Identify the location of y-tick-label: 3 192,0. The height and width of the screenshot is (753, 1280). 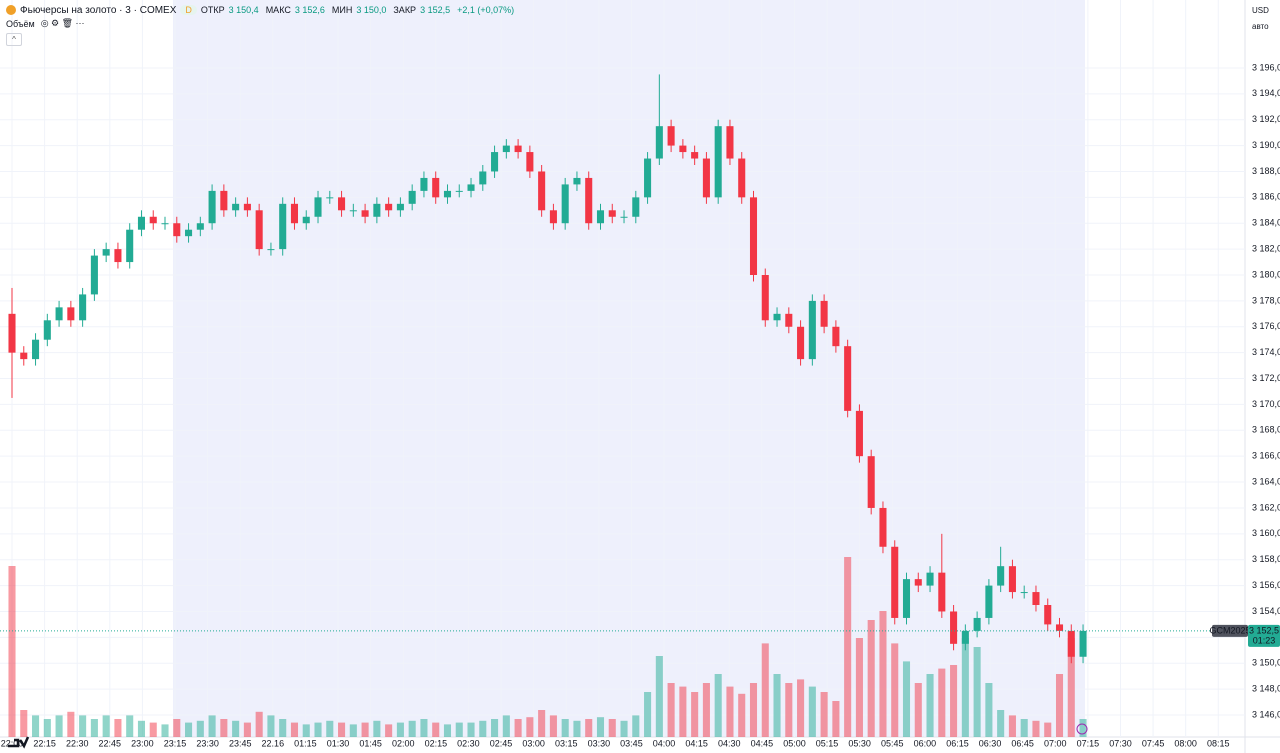
(1266, 119).